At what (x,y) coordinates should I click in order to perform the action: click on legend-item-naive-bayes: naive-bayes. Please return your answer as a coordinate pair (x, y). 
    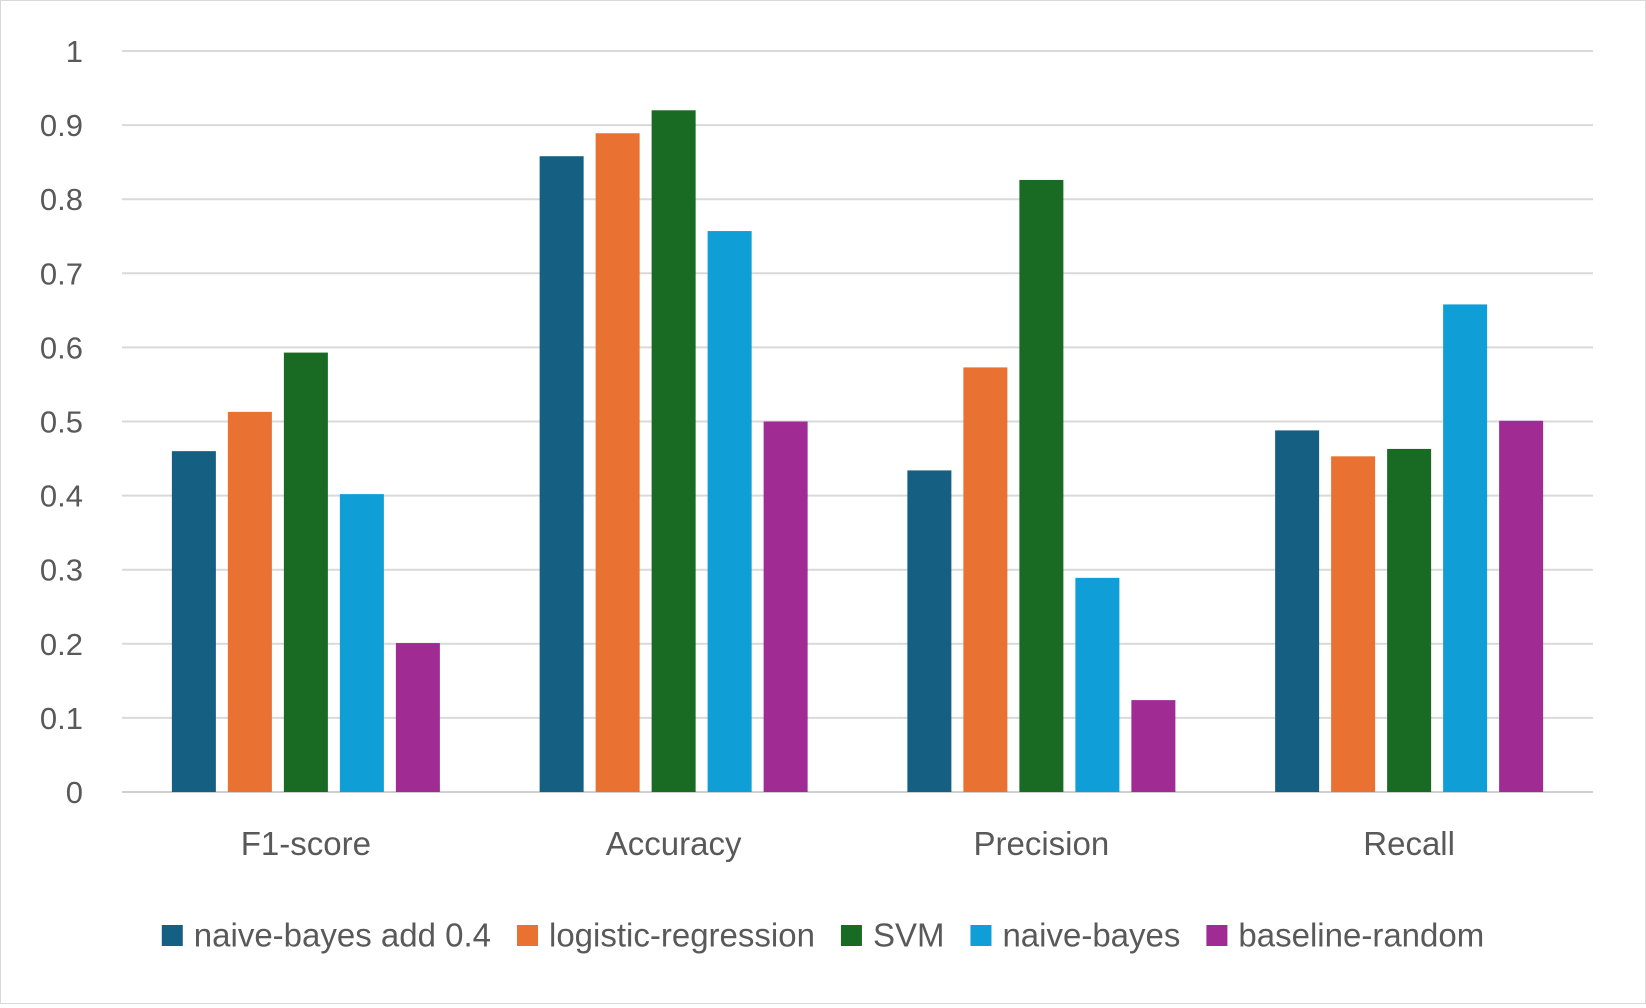
    Looking at the image, I should click on (1075, 935).